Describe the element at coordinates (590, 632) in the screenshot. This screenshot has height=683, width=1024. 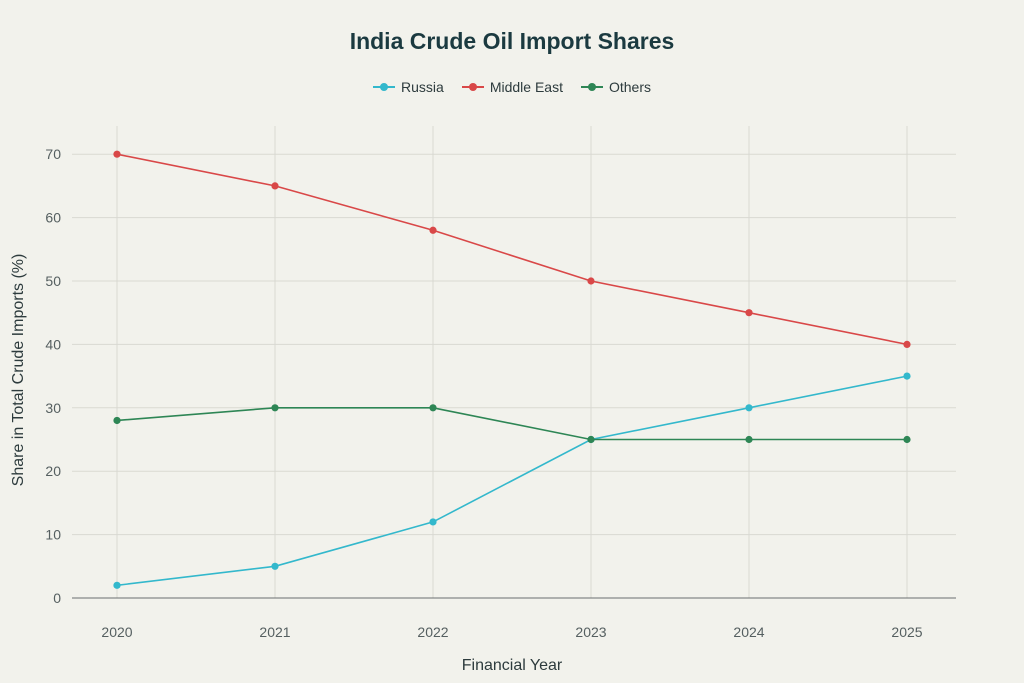
I see `x-tick-label: 2023` at that location.